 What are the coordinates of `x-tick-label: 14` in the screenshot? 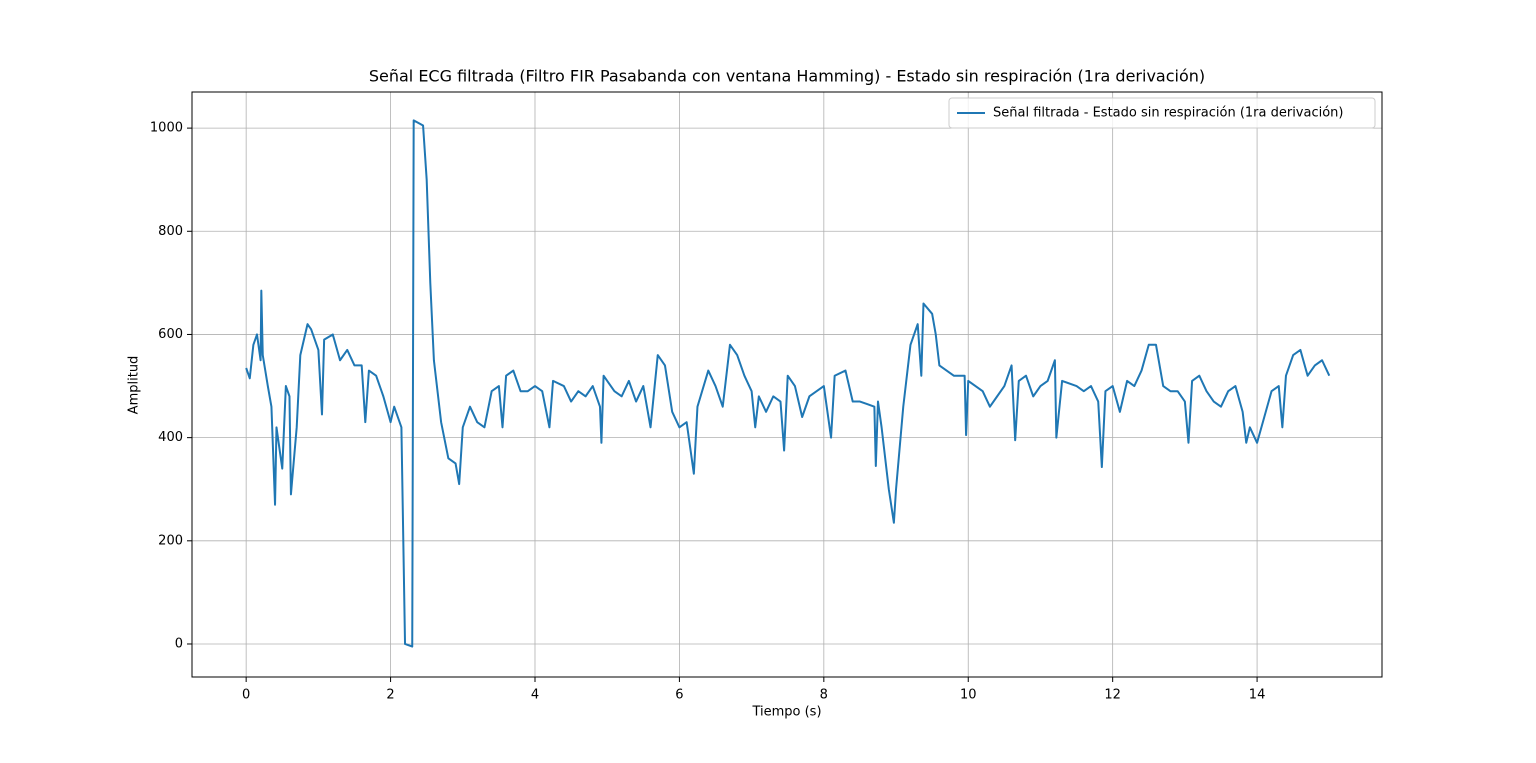 It's located at (1257, 695).